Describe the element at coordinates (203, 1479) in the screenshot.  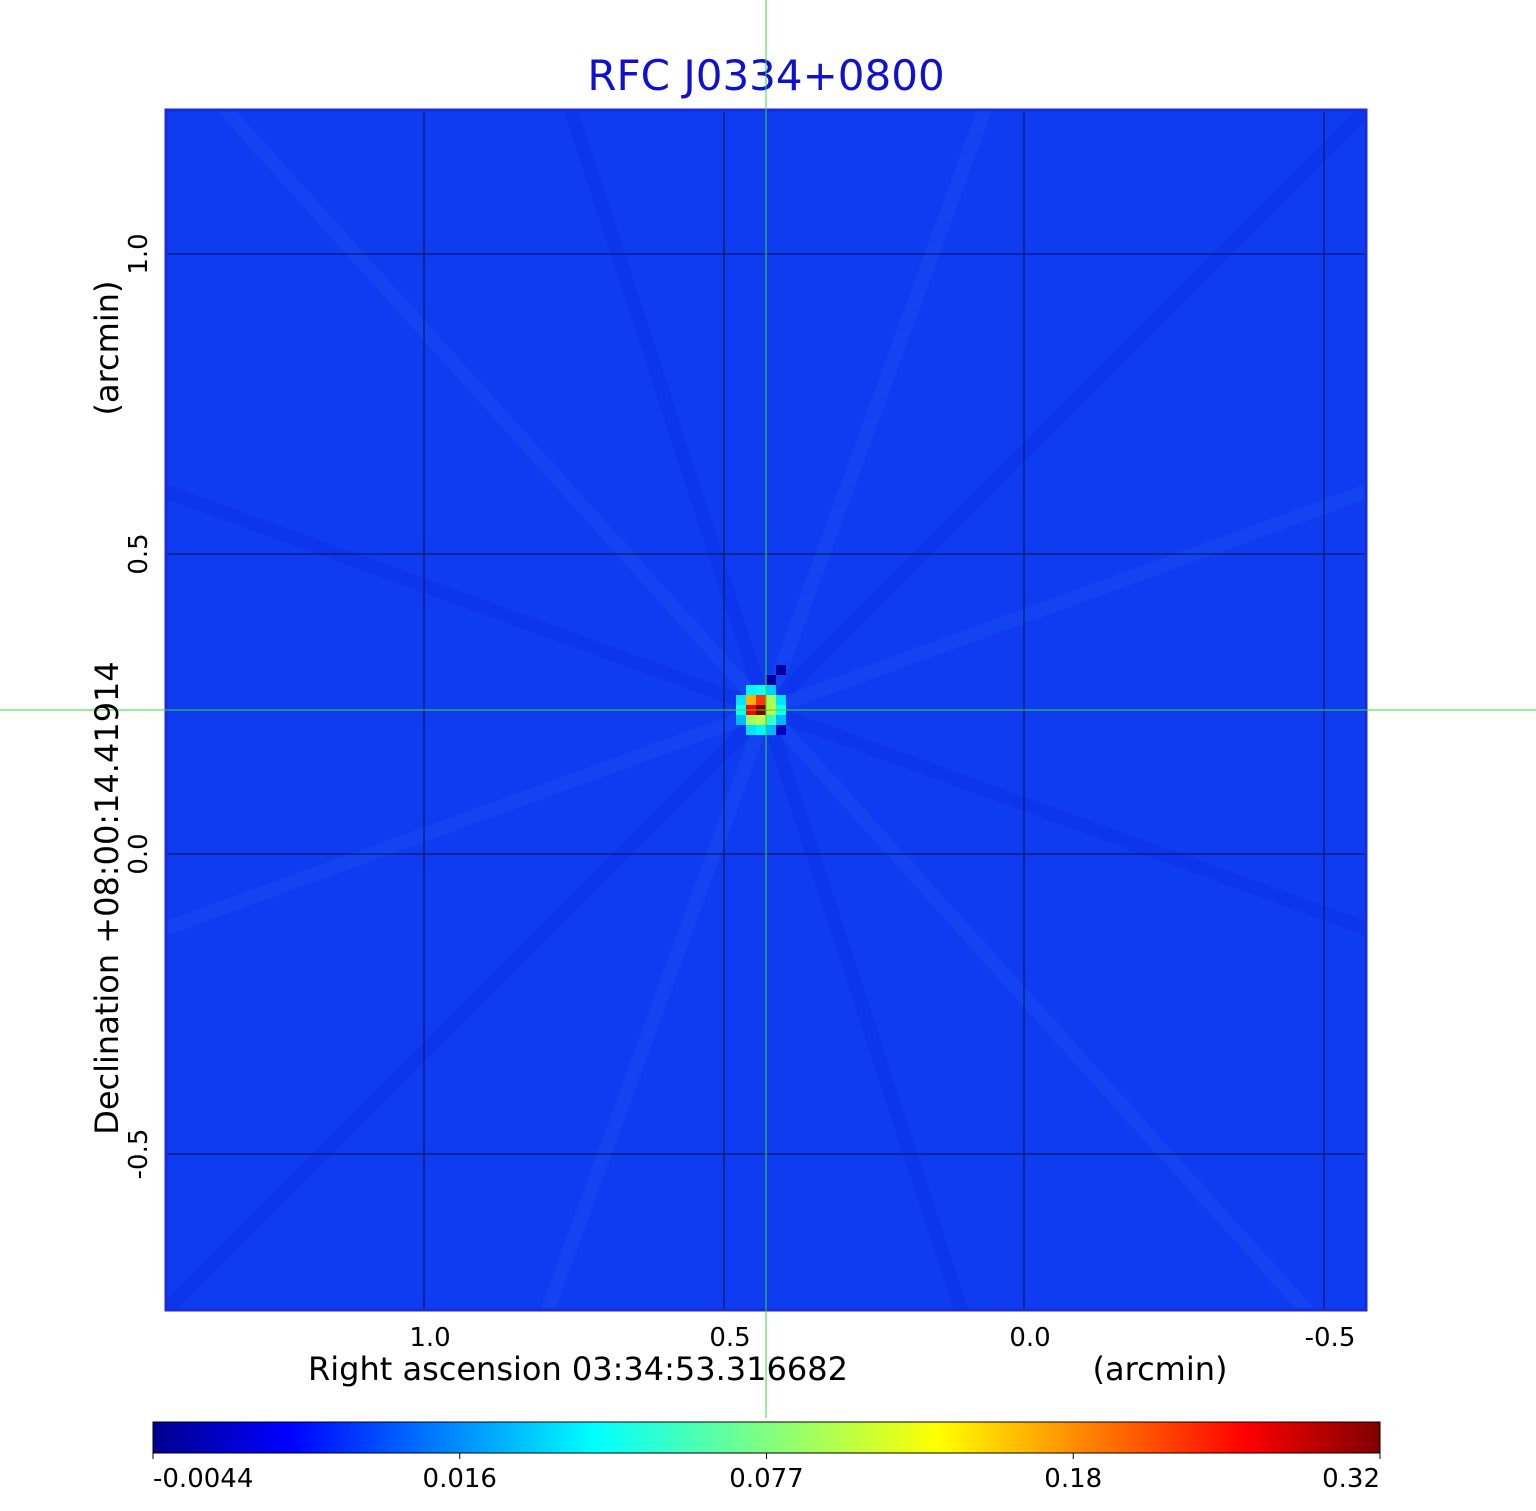
I see `colorbar-tick-label: -0.0044` at that location.